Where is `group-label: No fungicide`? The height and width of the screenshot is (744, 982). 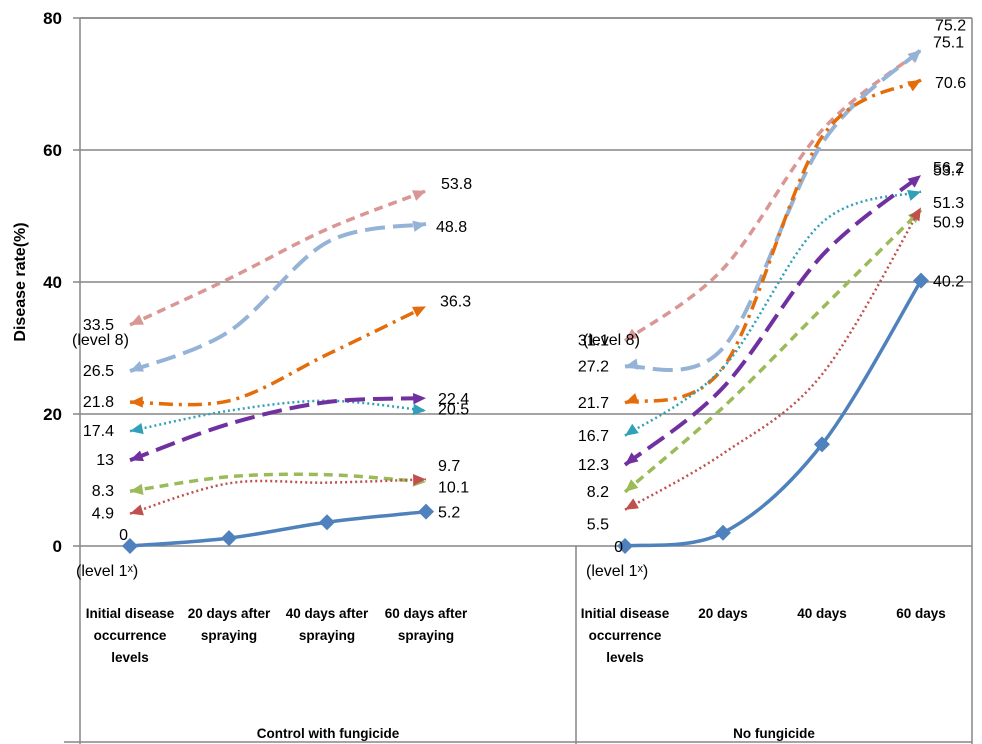 group-label: No fungicide is located at coordinates (774, 733).